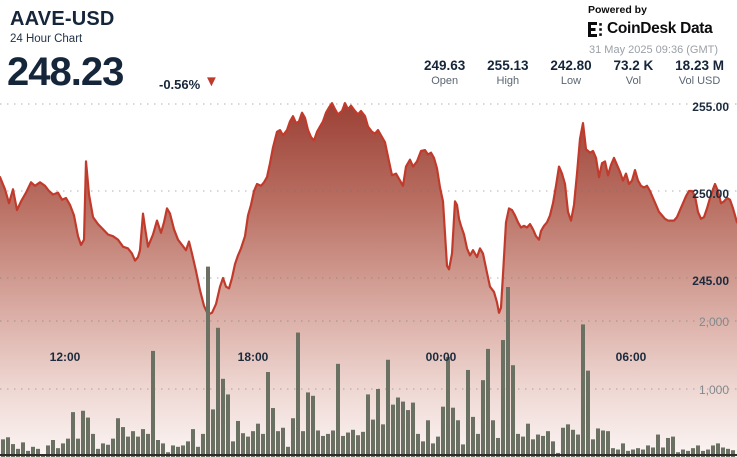 The height and width of the screenshot is (457, 737). Describe the element at coordinates (617, 10) in the screenshot. I see `powered-by-label: Powered by` at that location.